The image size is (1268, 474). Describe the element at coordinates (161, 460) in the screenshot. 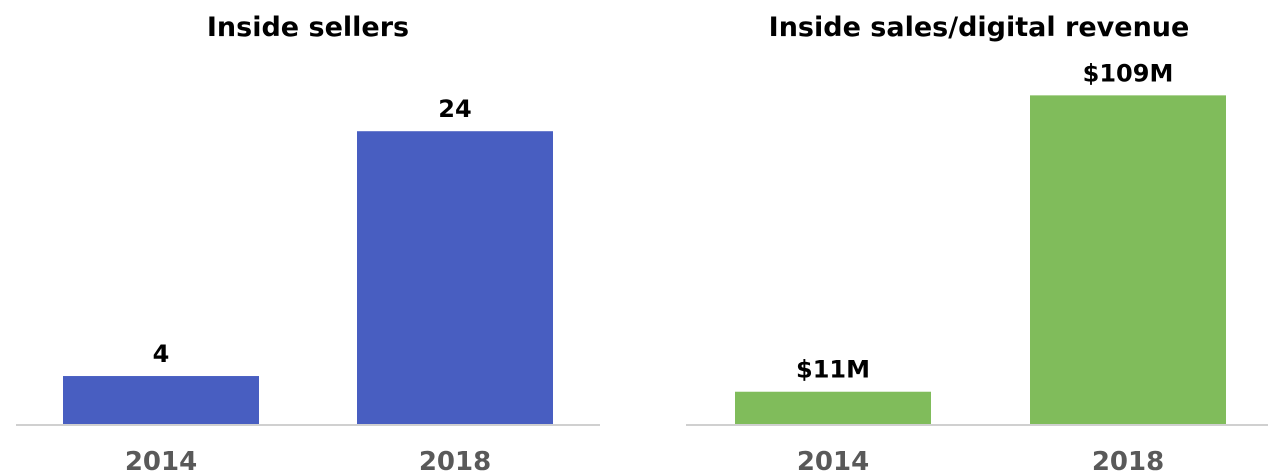

I see `inside-sellers-x-tick-2014: 2014` at that location.